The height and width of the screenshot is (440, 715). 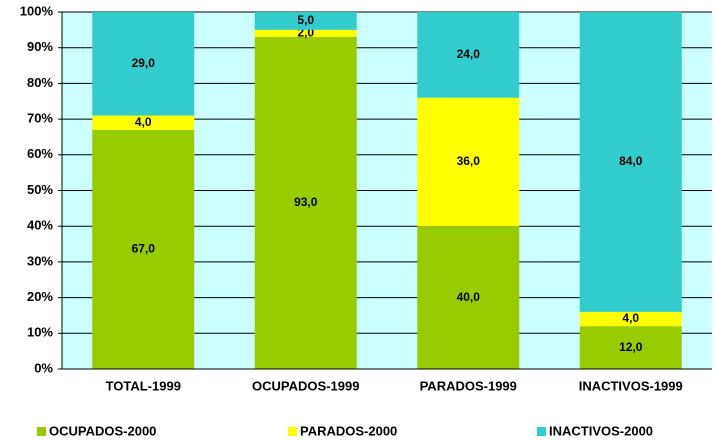 What do you see at coordinates (631, 385) in the screenshot?
I see `x-tick-label: INACTIVOS-1999` at bounding box center [631, 385].